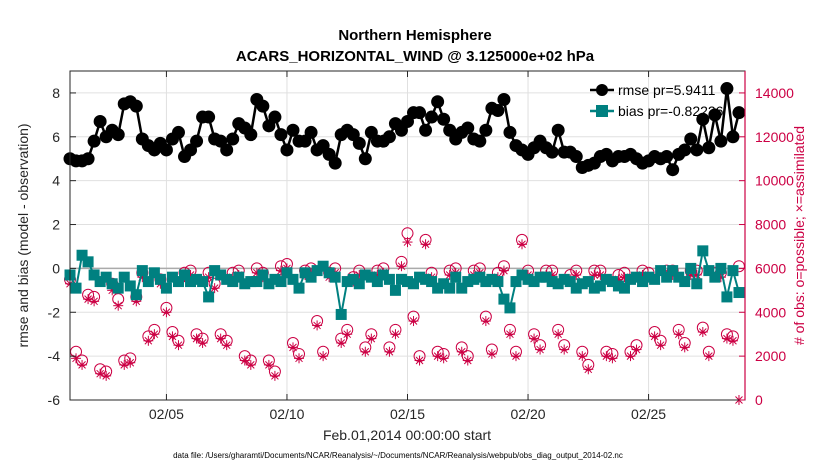 The height and width of the screenshot is (475, 830). I want to click on y-right-tick-label: 10000, so click(774, 181).